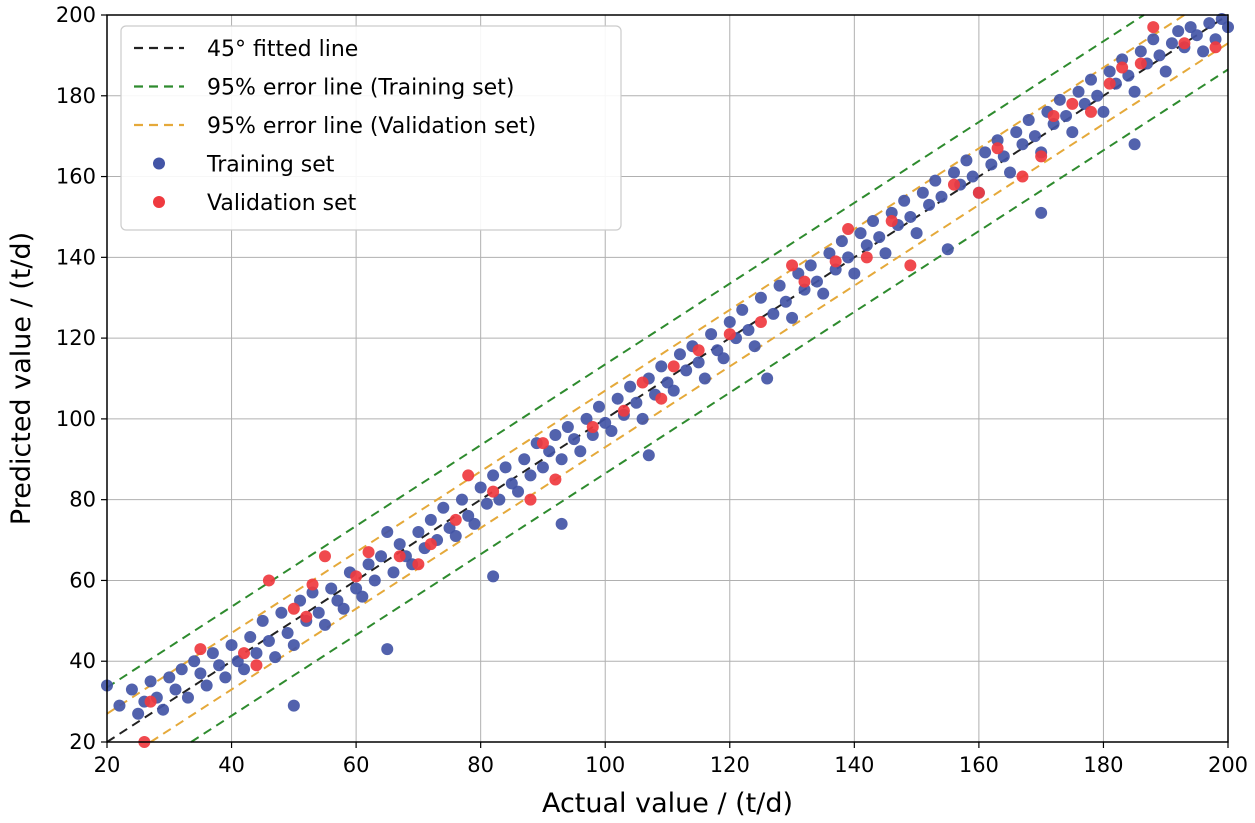  What do you see at coordinates (270, 165) in the screenshot?
I see `legend-training-set-label: Training set` at bounding box center [270, 165].